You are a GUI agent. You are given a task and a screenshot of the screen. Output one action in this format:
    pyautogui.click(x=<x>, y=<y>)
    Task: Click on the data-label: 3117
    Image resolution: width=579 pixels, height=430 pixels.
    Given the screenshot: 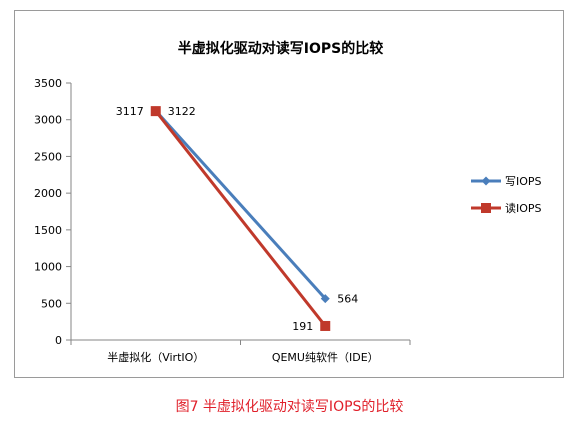 What is the action you would take?
    pyautogui.click(x=130, y=111)
    